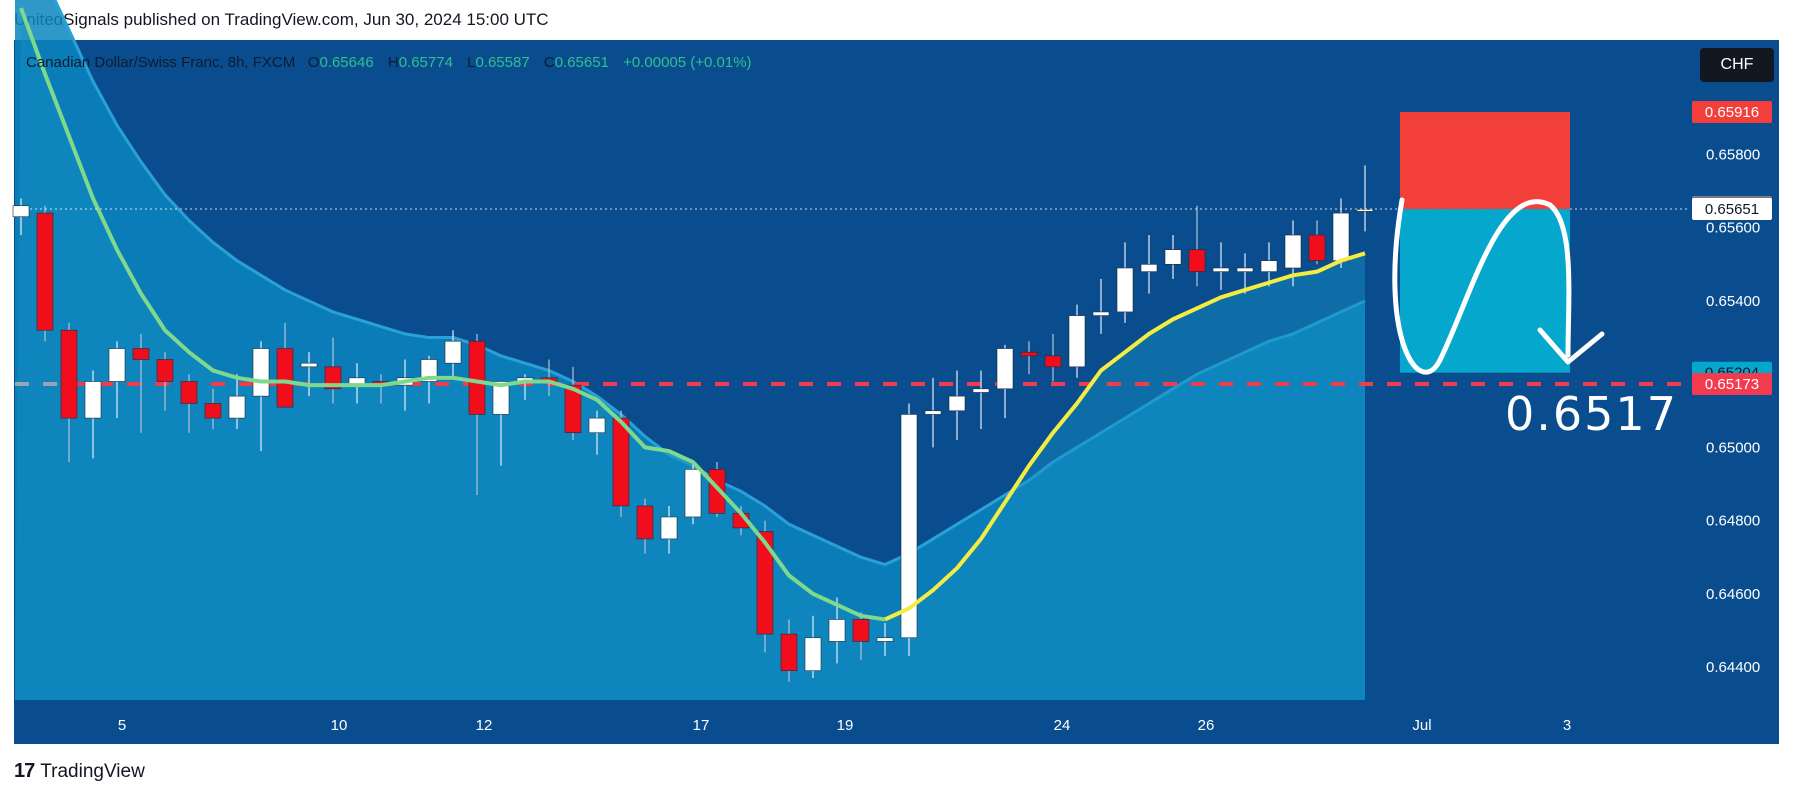 The height and width of the screenshot is (798, 1793). I want to click on x-tick-label: 19, so click(845, 725).